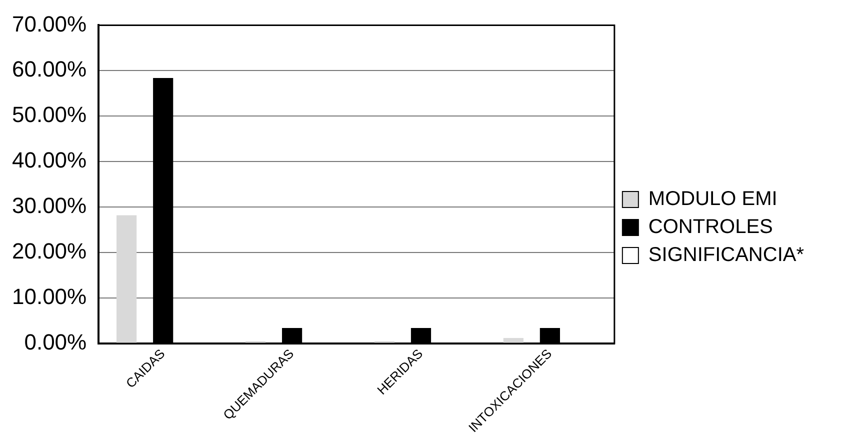  Describe the element at coordinates (55, 342) in the screenshot. I see `y-tick-label: 0.00%` at that location.